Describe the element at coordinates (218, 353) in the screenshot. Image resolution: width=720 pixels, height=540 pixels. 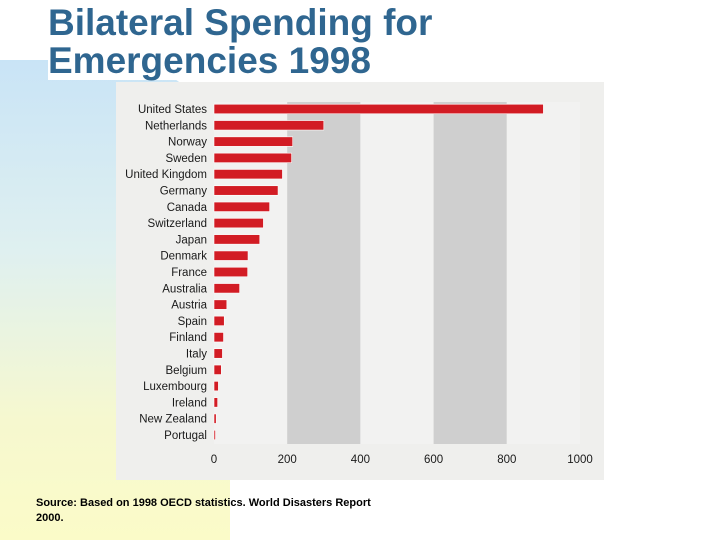
I see `bar-italy` at that location.